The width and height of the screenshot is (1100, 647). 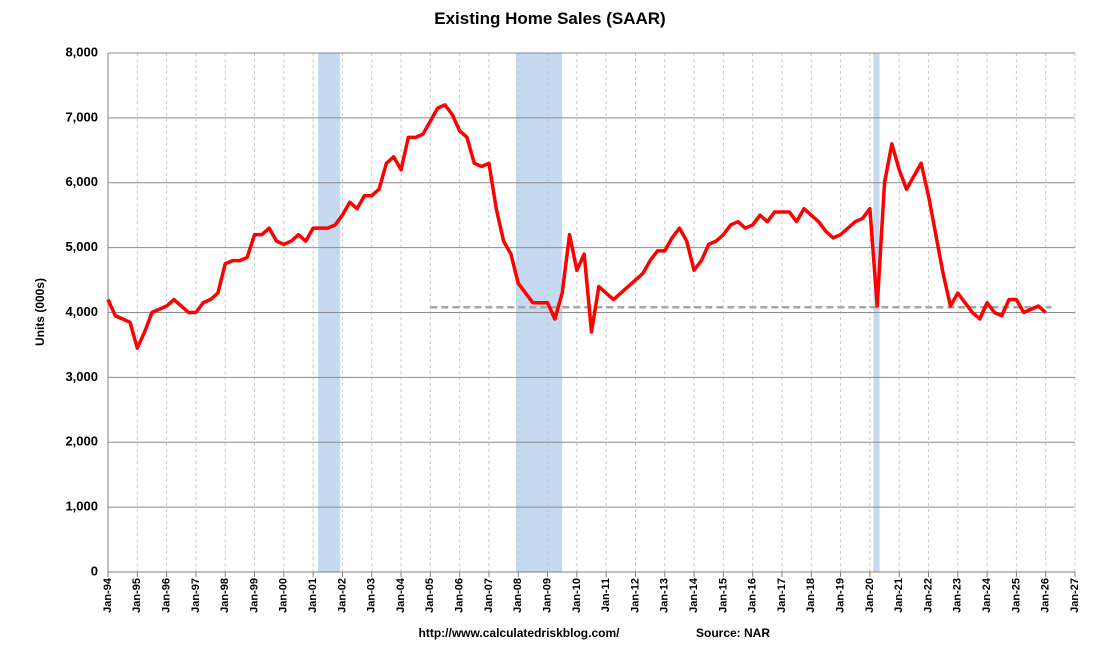 What do you see at coordinates (606, 595) in the screenshot?
I see `x-tick-label: Jan-11` at bounding box center [606, 595].